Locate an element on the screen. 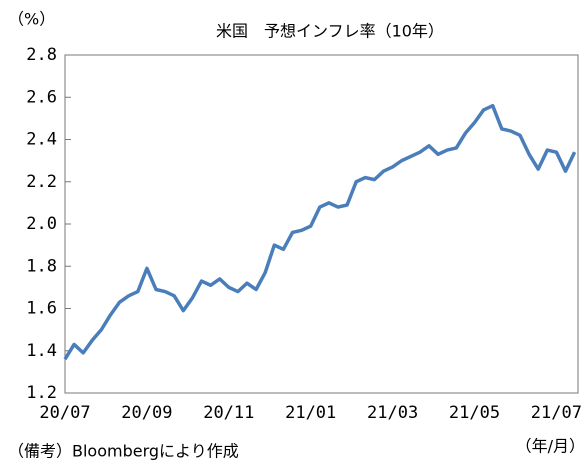 The width and height of the screenshot is (588, 474). y-tick-label: 1.2 is located at coordinates (41, 393).